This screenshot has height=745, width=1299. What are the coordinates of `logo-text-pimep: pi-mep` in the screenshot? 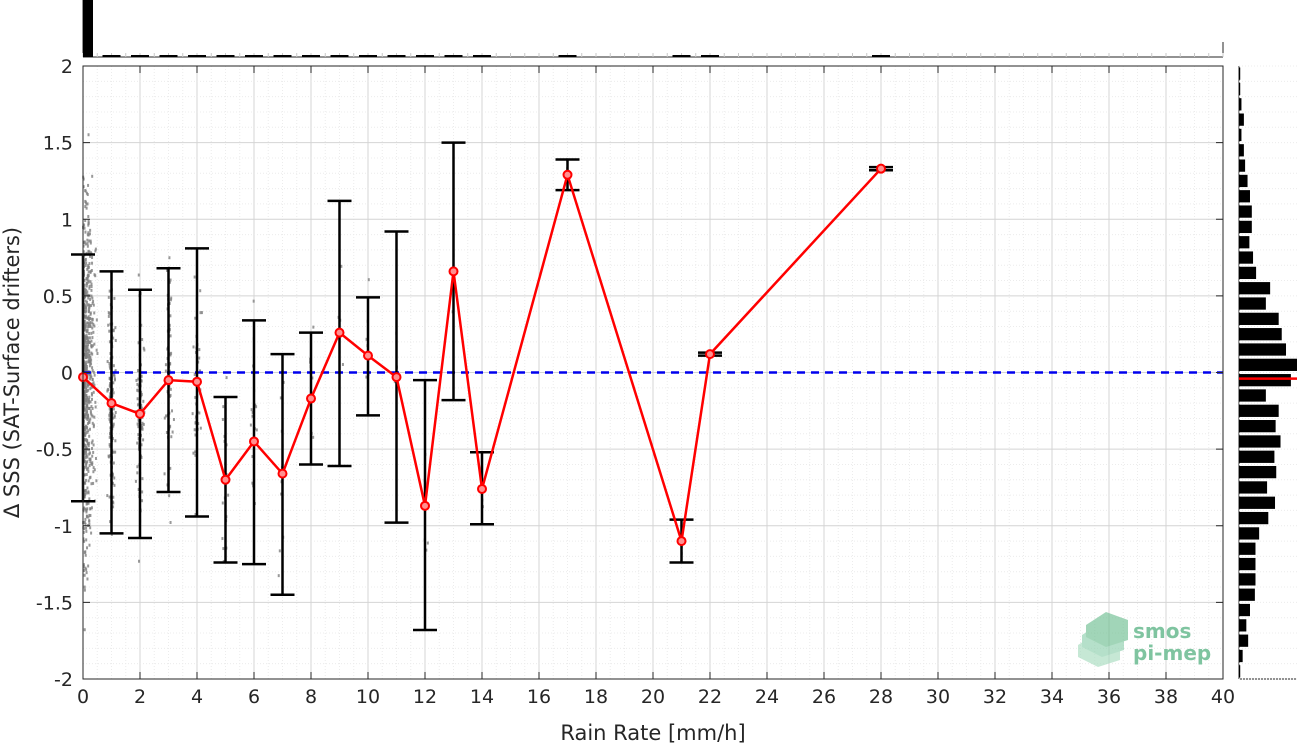 It's located at (1172, 653).